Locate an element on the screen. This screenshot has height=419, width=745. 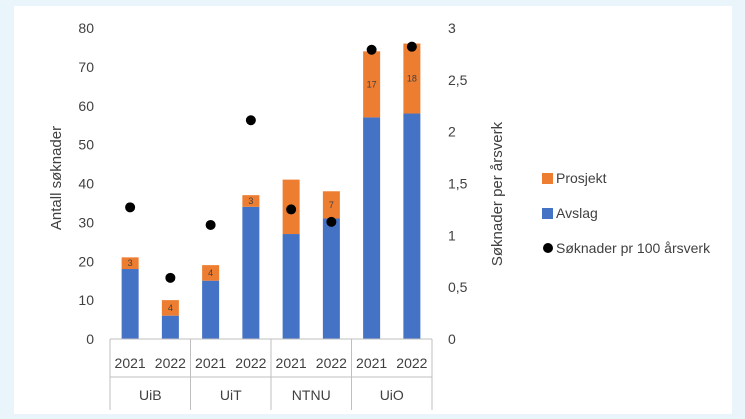
y-tick-label: 60 is located at coordinates (86, 106).